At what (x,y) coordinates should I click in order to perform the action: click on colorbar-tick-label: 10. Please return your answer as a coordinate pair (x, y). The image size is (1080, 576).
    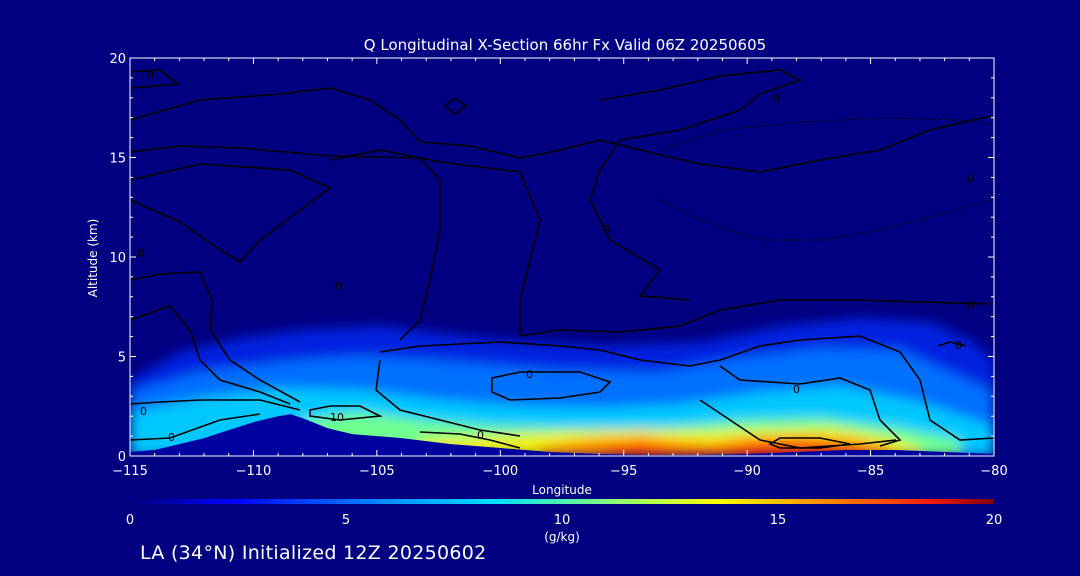
    Looking at the image, I should click on (562, 520).